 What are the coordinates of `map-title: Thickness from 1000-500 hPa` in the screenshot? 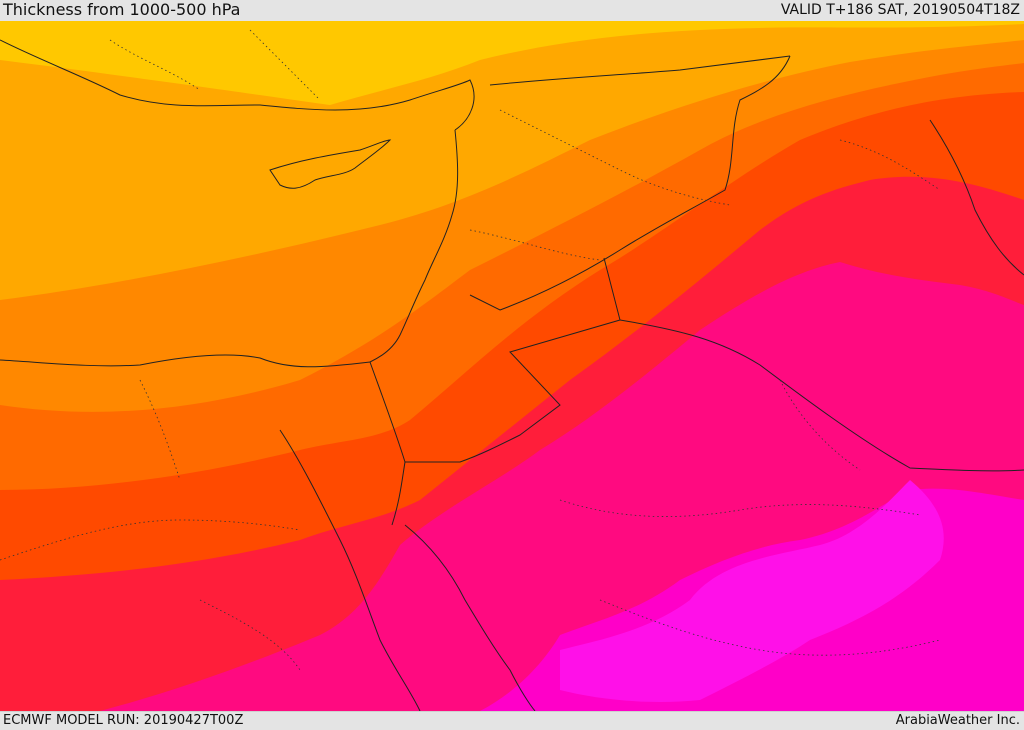 It's located at (122, 9).